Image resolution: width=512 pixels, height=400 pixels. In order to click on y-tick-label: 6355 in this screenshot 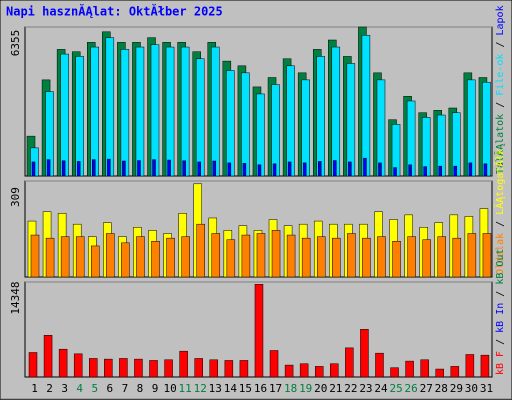, I will do `click(15, 43)`.